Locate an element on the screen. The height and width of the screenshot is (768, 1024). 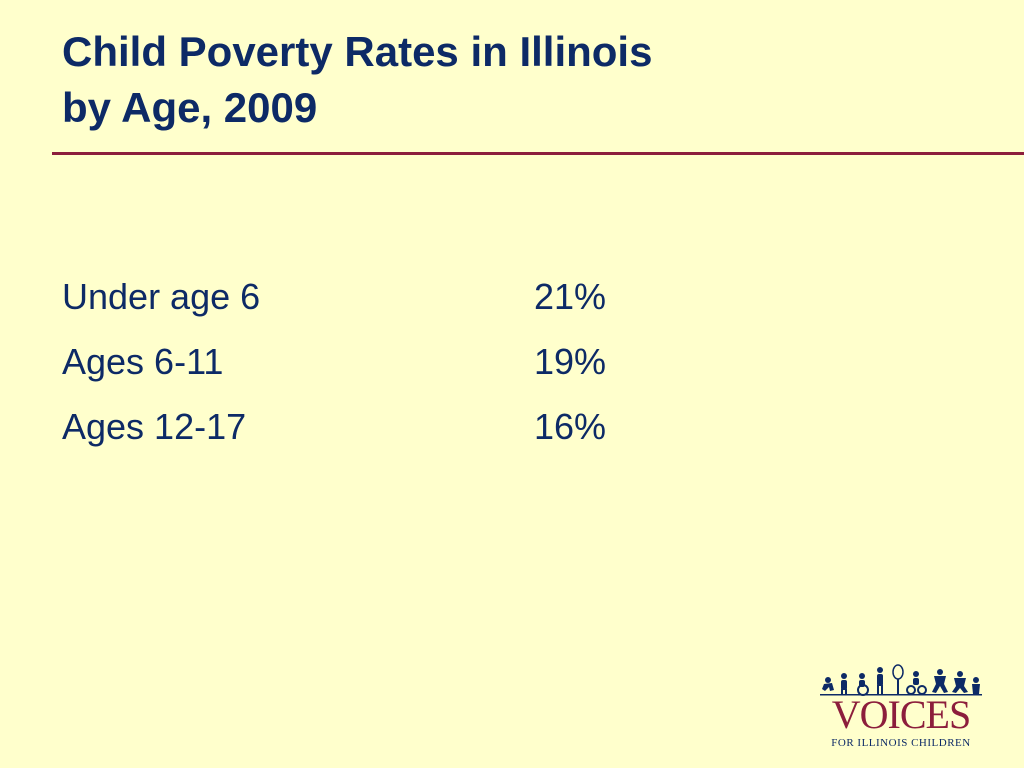
list-item: Under age 6 21% is located at coordinates (372, 300).